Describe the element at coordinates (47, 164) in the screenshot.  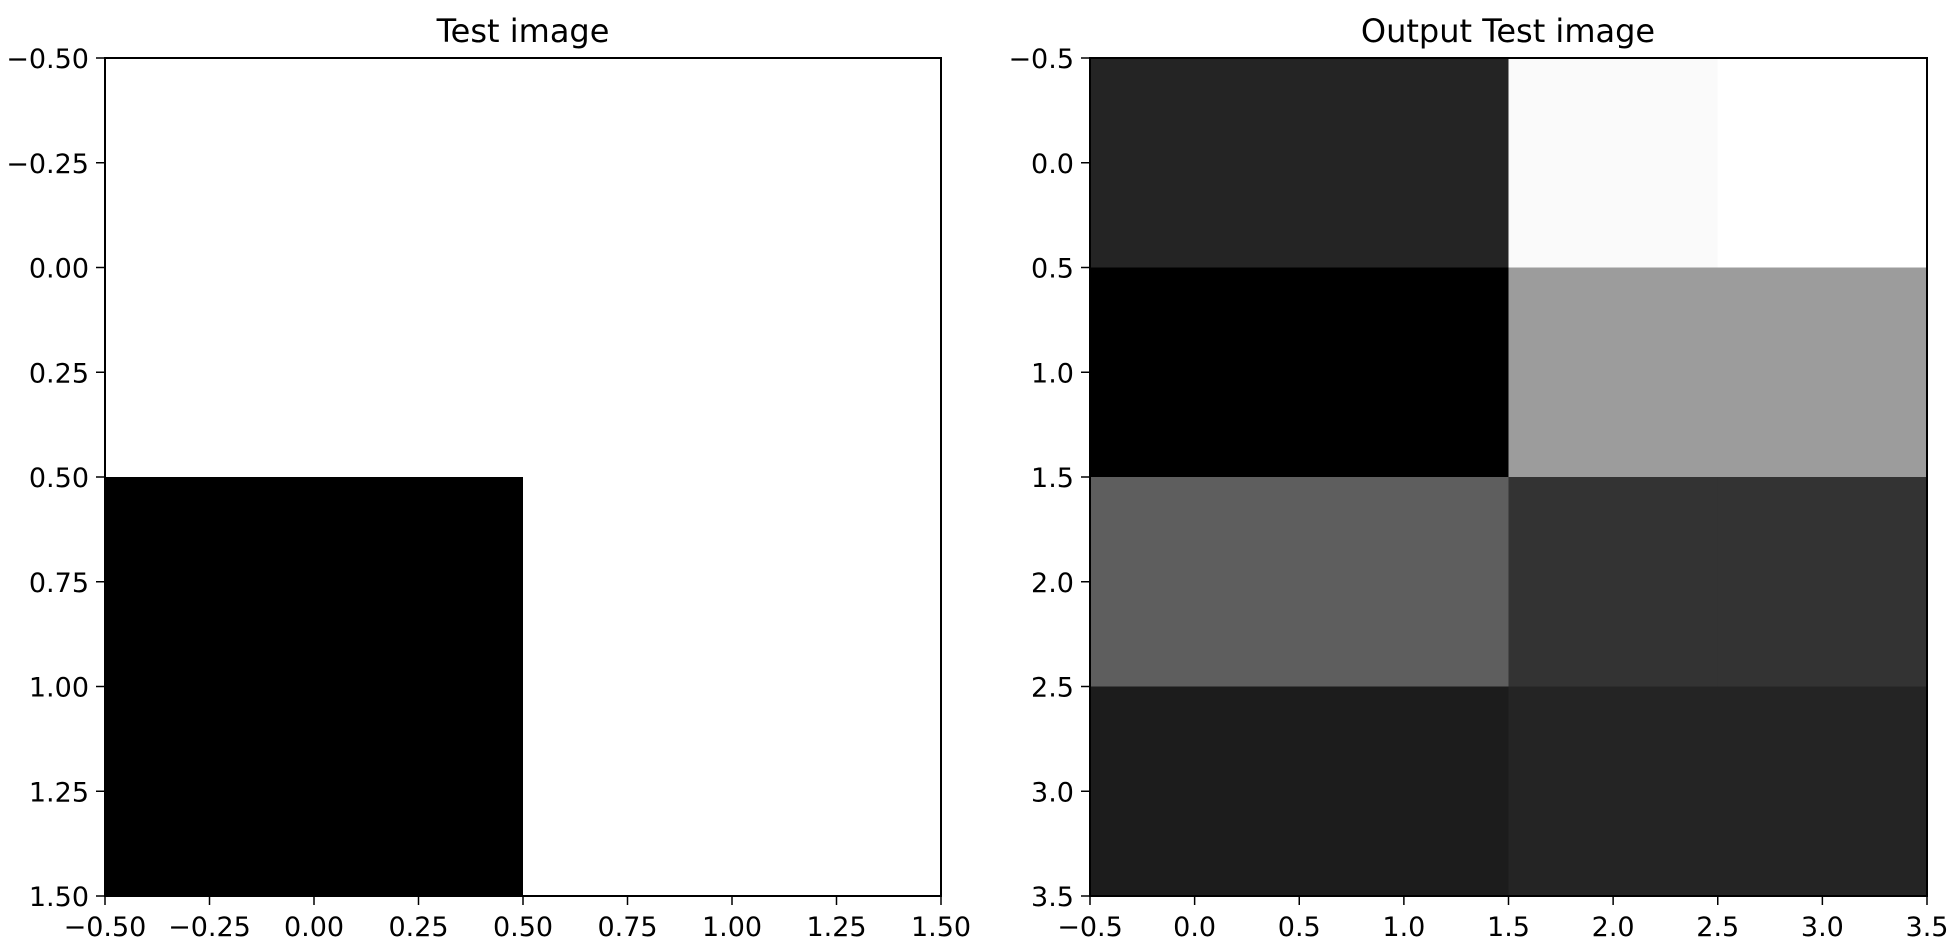
I see `y-tick-label: −0.25` at that location.